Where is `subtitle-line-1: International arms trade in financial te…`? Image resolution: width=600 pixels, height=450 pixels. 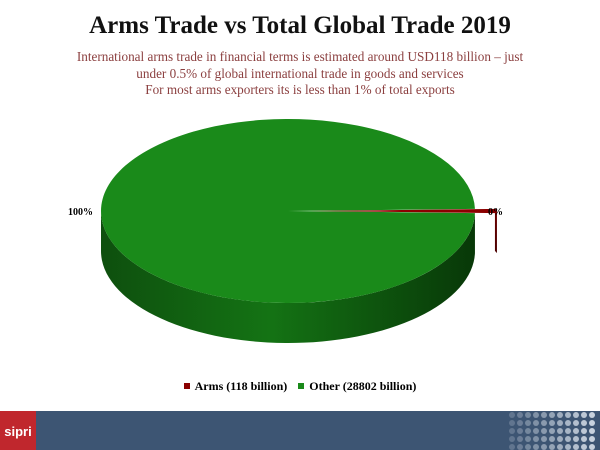
subtitle-line-1: International arms trade in financial te… is located at coordinates (300, 56).